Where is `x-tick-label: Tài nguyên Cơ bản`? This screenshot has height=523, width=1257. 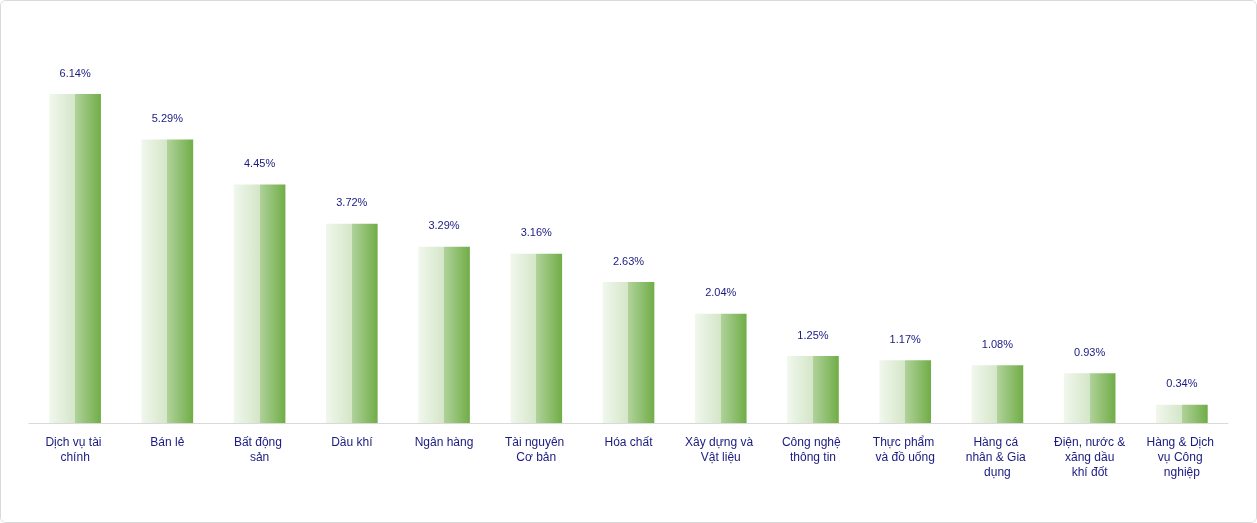
x-tick-label: Tài nguyên Cơ bản is located at coordinates (536, 449).